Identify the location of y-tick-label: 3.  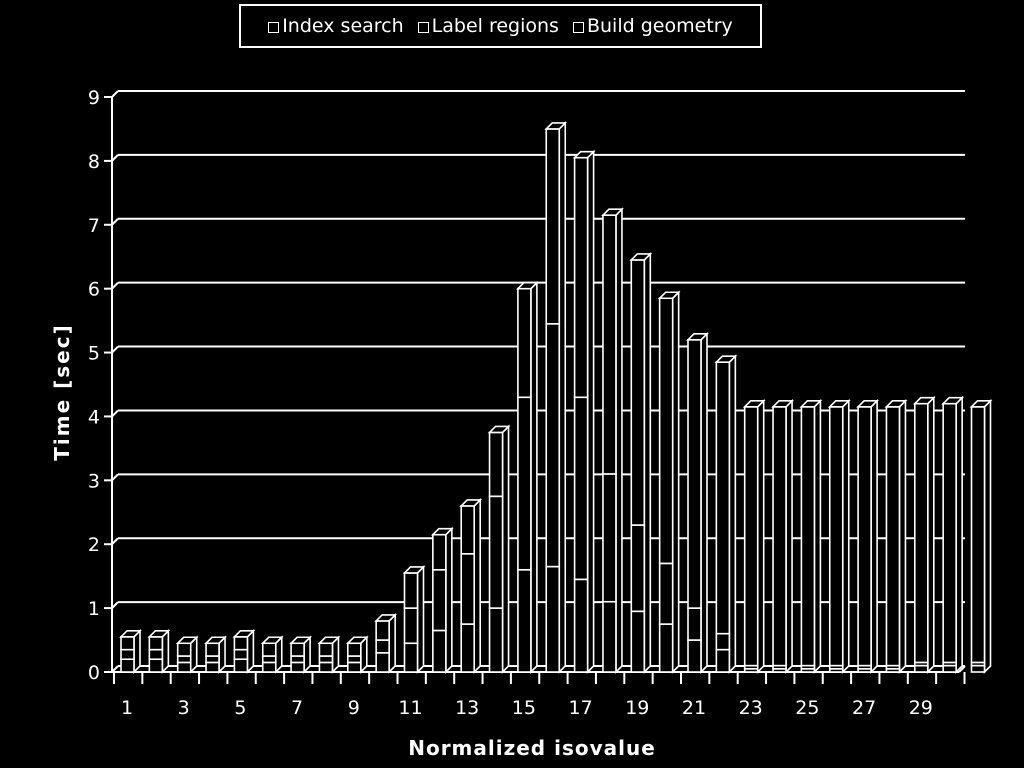
(94, 481).